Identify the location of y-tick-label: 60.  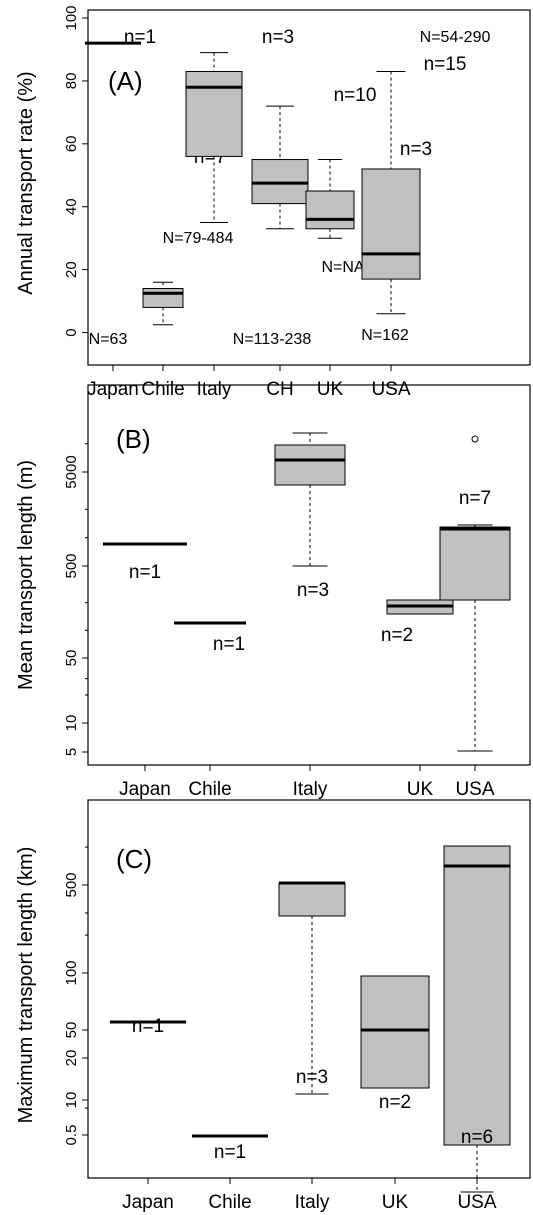
(71, 143).